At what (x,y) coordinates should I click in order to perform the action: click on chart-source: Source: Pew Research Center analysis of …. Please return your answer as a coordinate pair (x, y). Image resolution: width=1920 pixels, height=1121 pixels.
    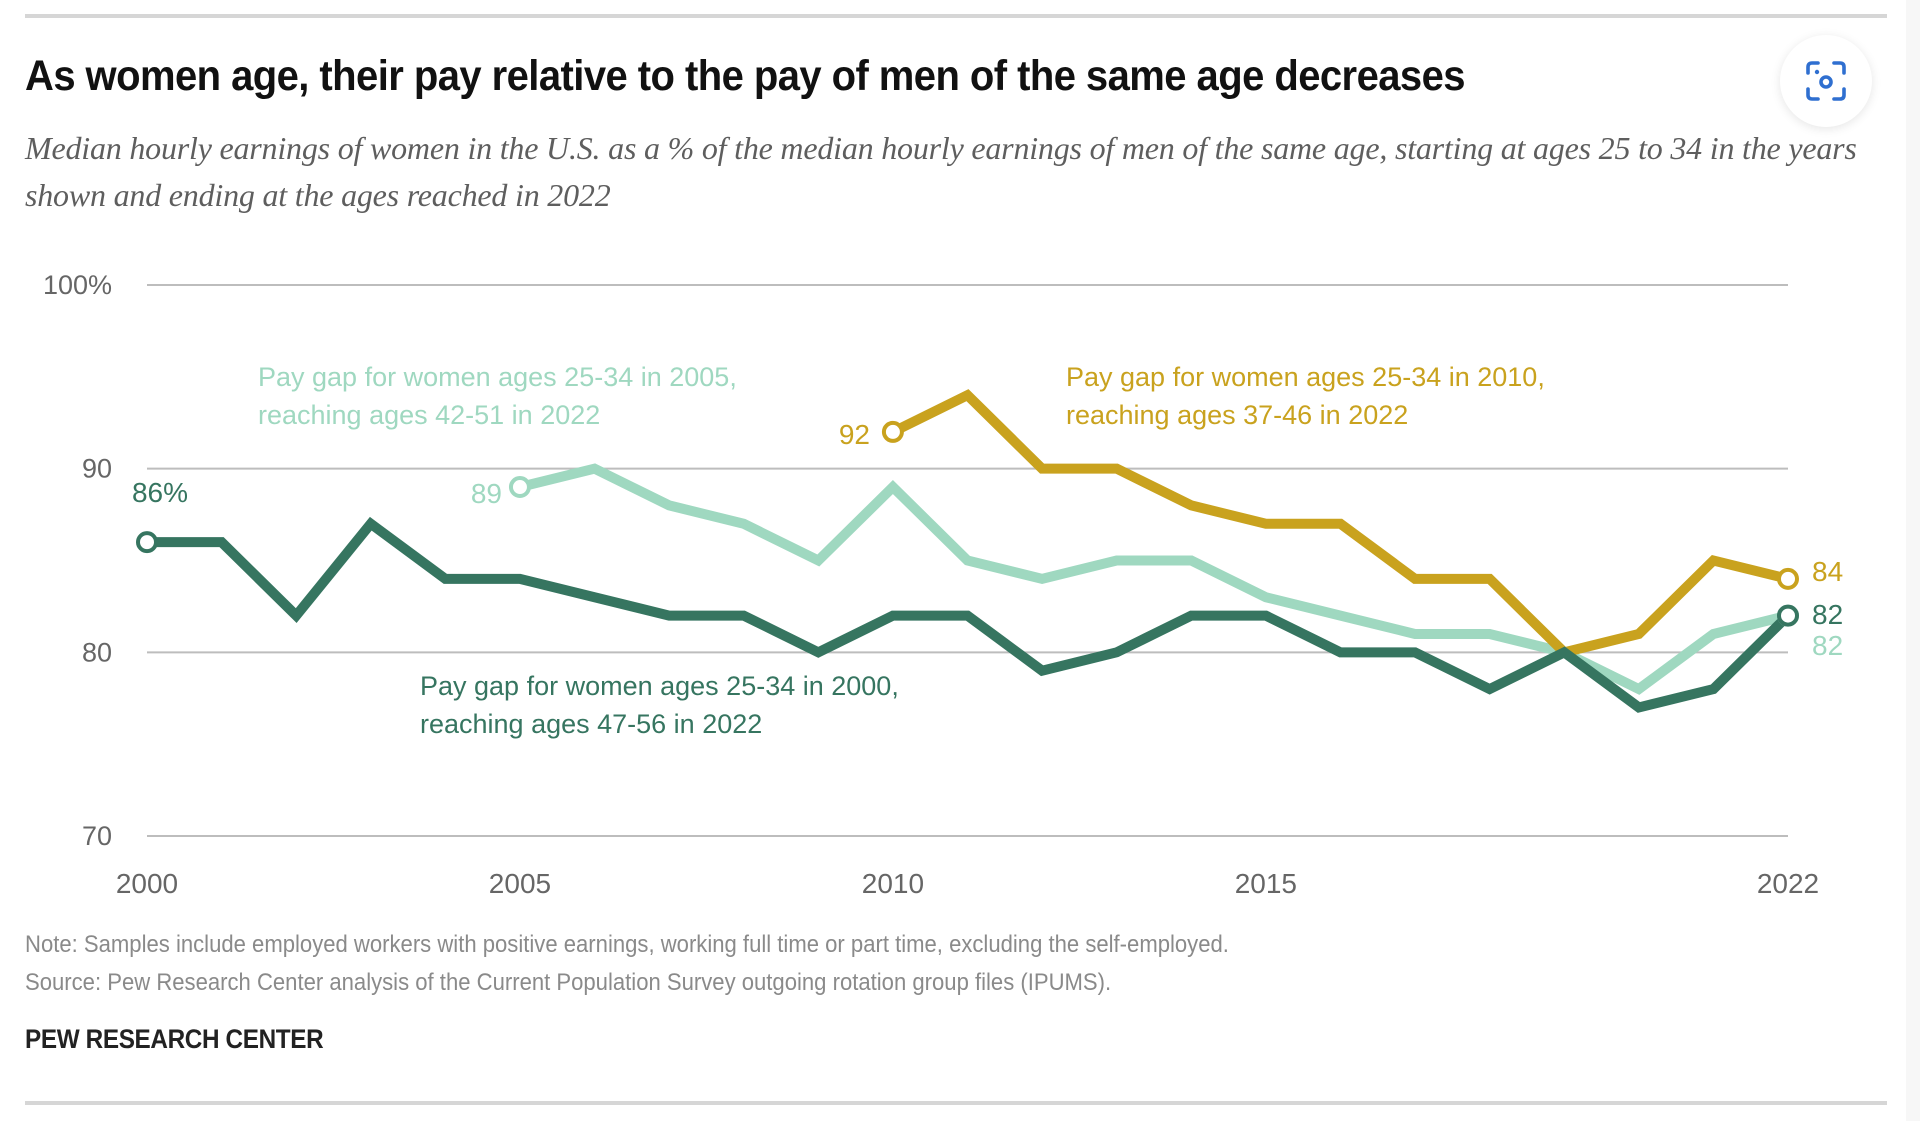
    Looking at the image, I should click on (568, 982).